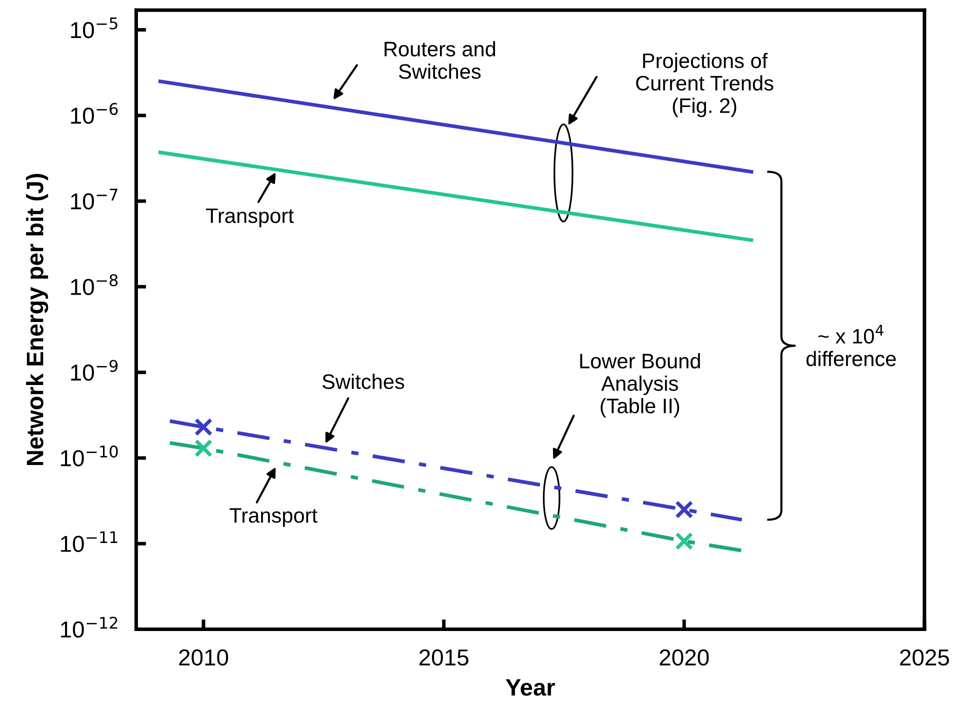  Describe the element at coordinates (363, 382) in the screenshot. I see `annotation: Switches` at that location.